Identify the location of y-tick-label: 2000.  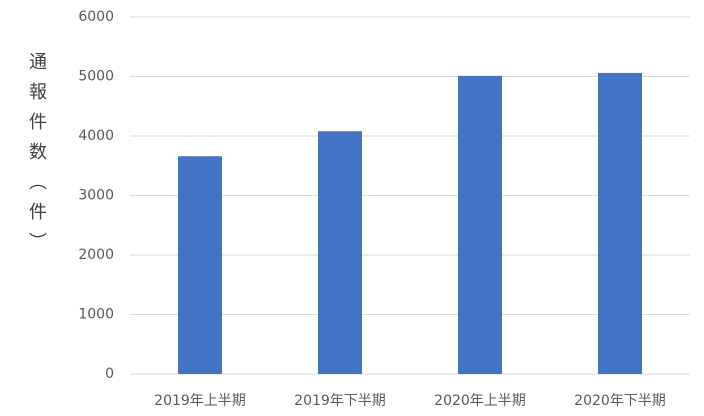
(96, 255).